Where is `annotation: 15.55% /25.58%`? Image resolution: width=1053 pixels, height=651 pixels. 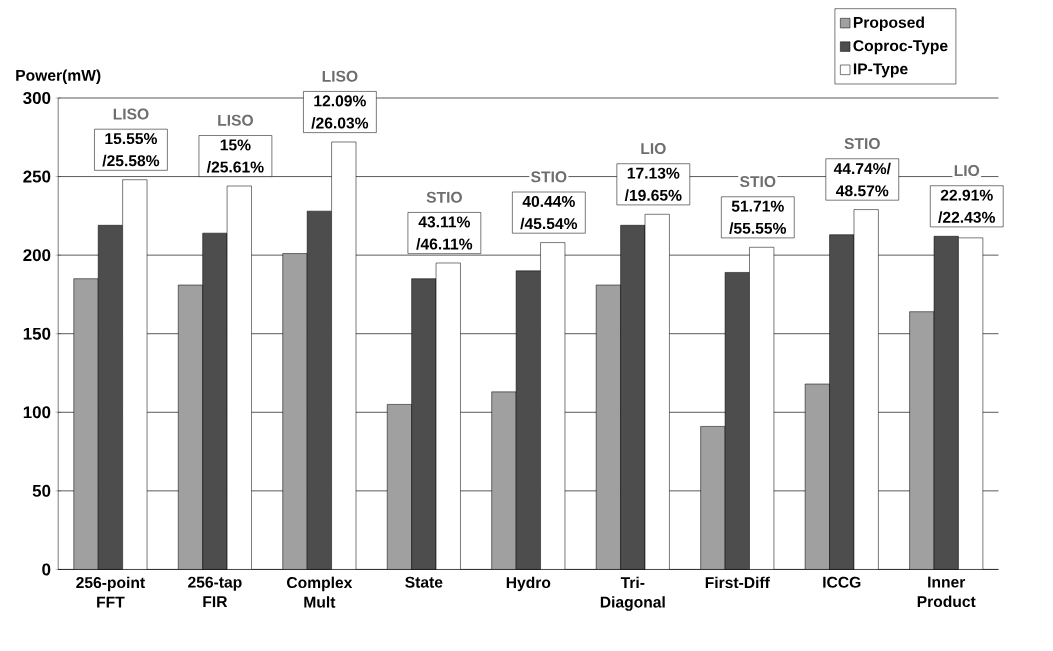
annotation: 15.55% /25.58% is located at coordinates (131, 150).